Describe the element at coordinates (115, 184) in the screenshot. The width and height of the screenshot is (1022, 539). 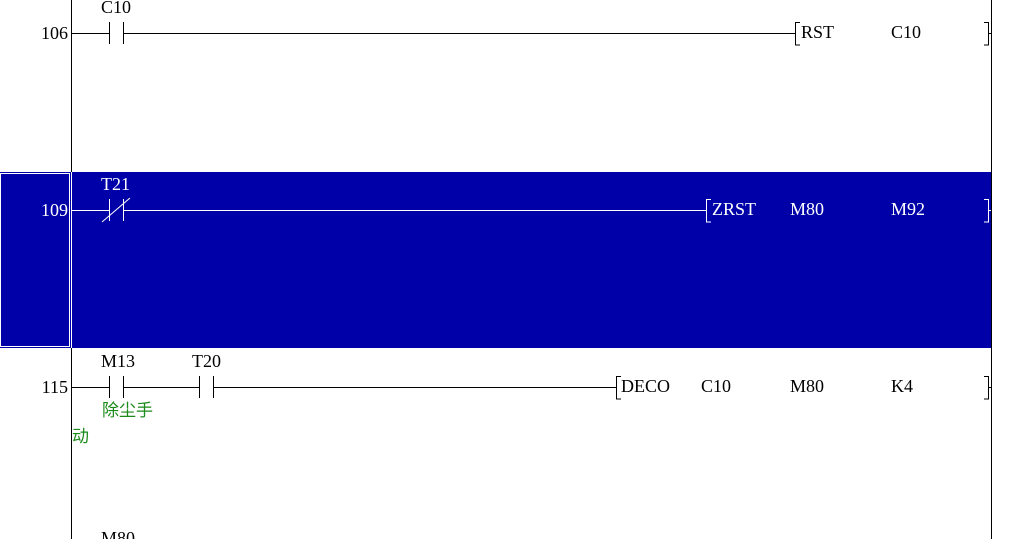
I see `contact-label: T21` at that location.